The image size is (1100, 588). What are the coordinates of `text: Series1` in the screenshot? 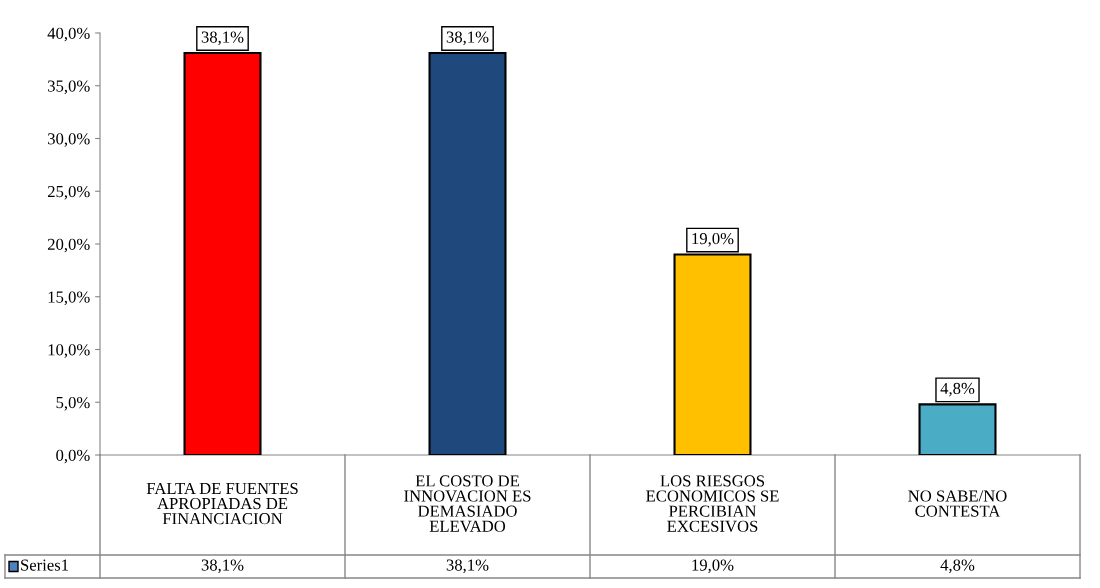 It's located at (45, 565).